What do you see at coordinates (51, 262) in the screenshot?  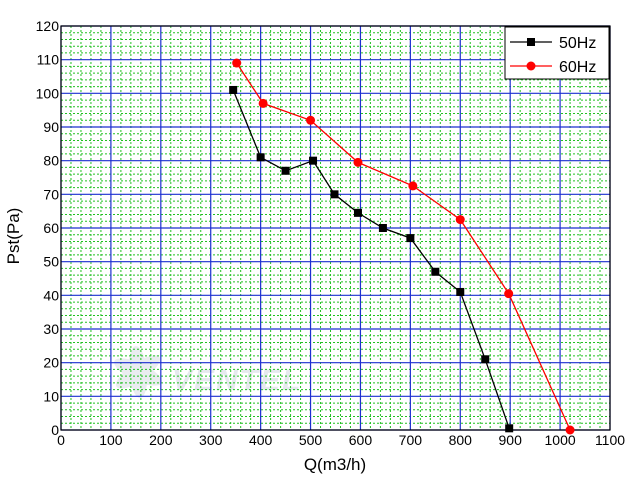 I see `y-tick-label: 50` at bounding box center [51, 262].